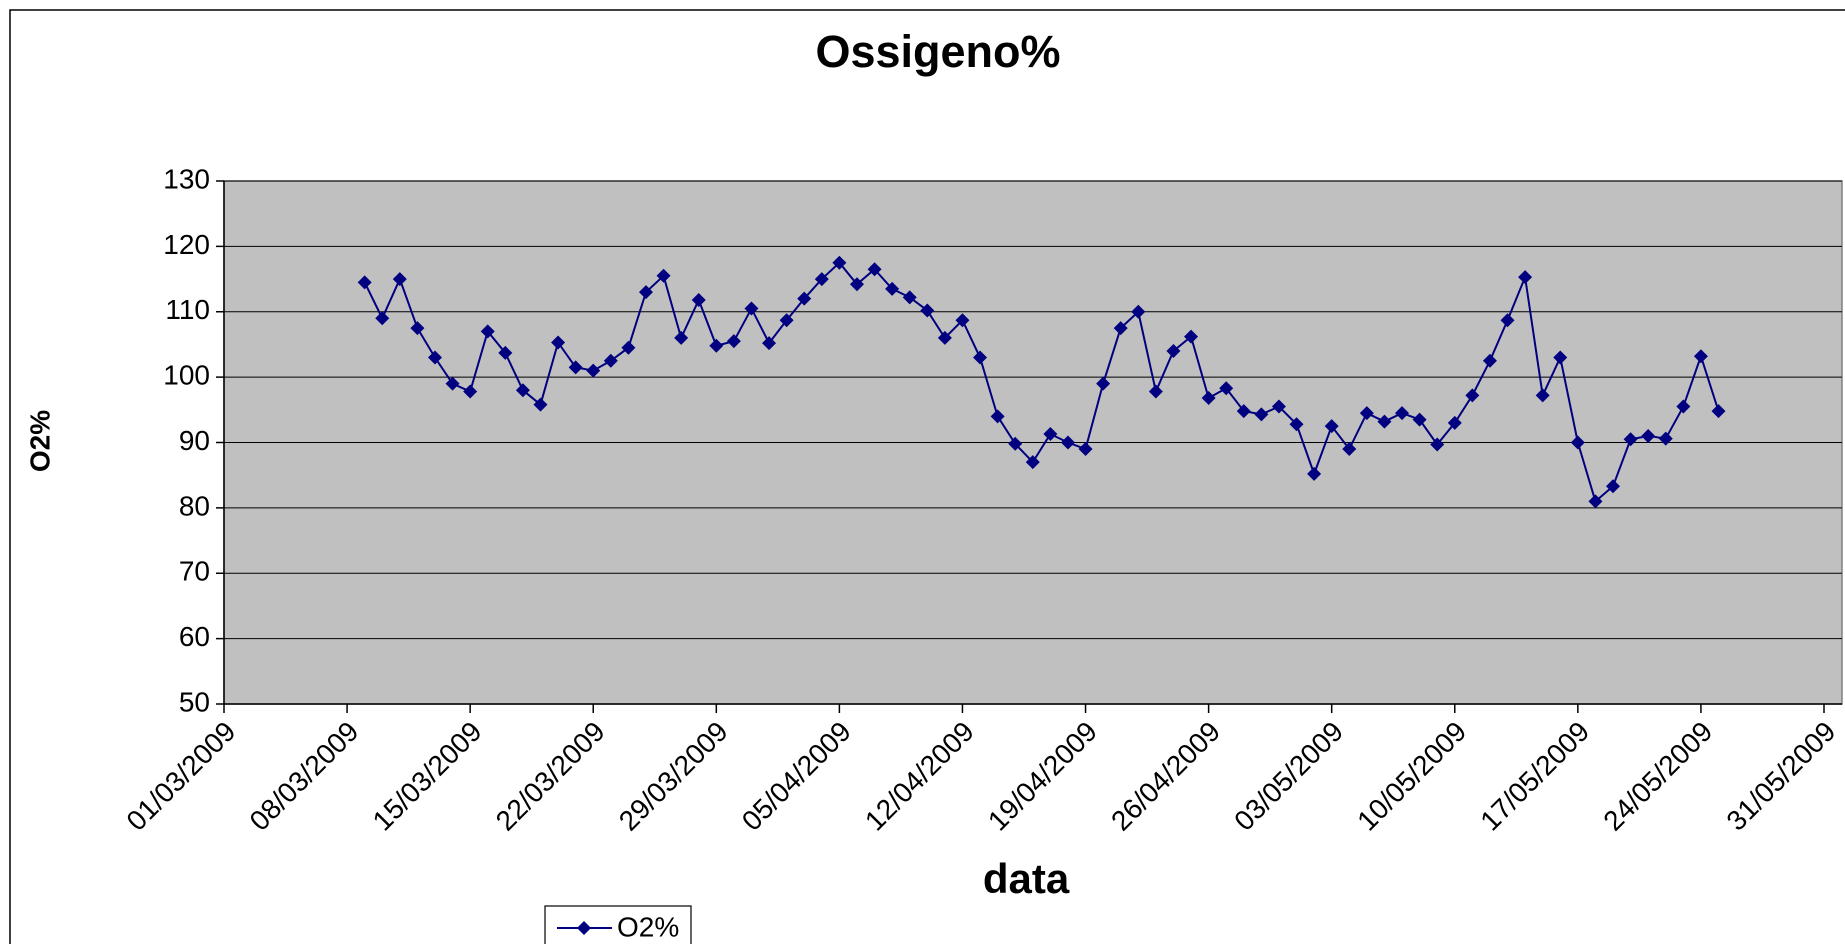 This screenshot has width=1845, height=944. Describe the element at coordinates (194, 440) in the screenshot. I see `y-tick-label: 90` at that location.